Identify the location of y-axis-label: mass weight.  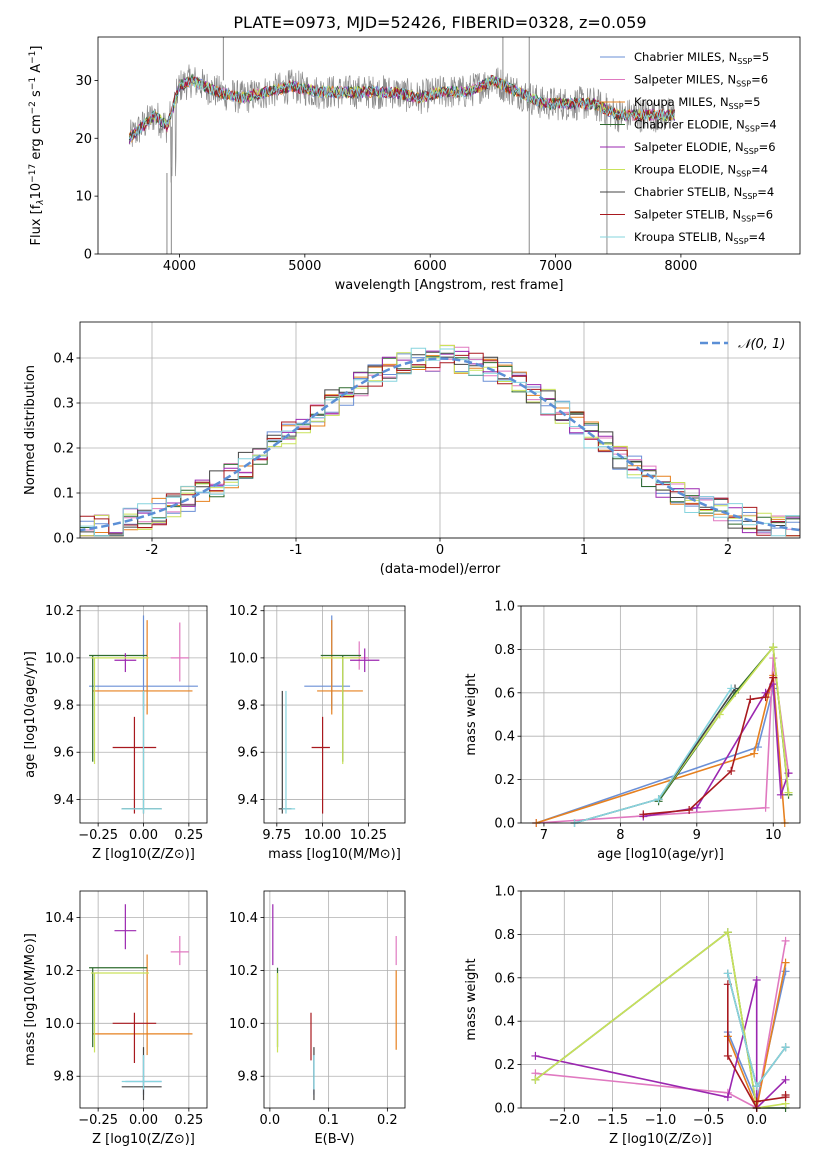
(471, 999).